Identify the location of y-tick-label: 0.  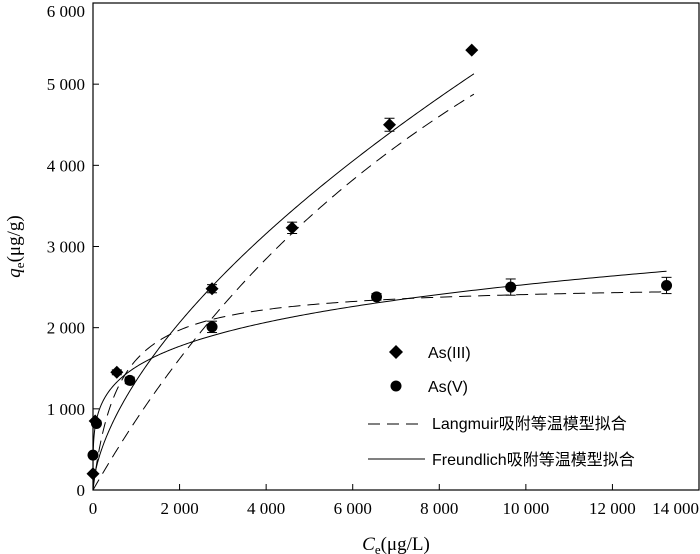
(81, 490).